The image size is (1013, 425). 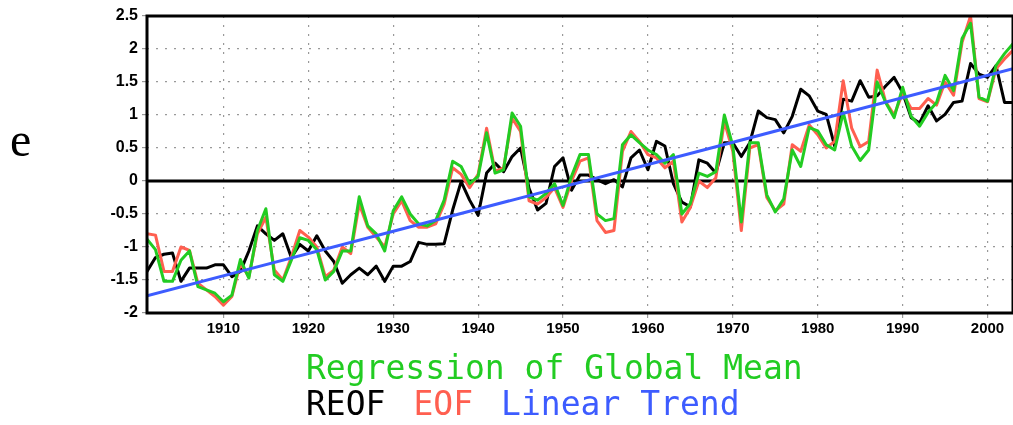 What do you see at coordinates (818, 328) in the screenshot?
I see `x-tick-label: 1980` at bounding box center [818, 328].